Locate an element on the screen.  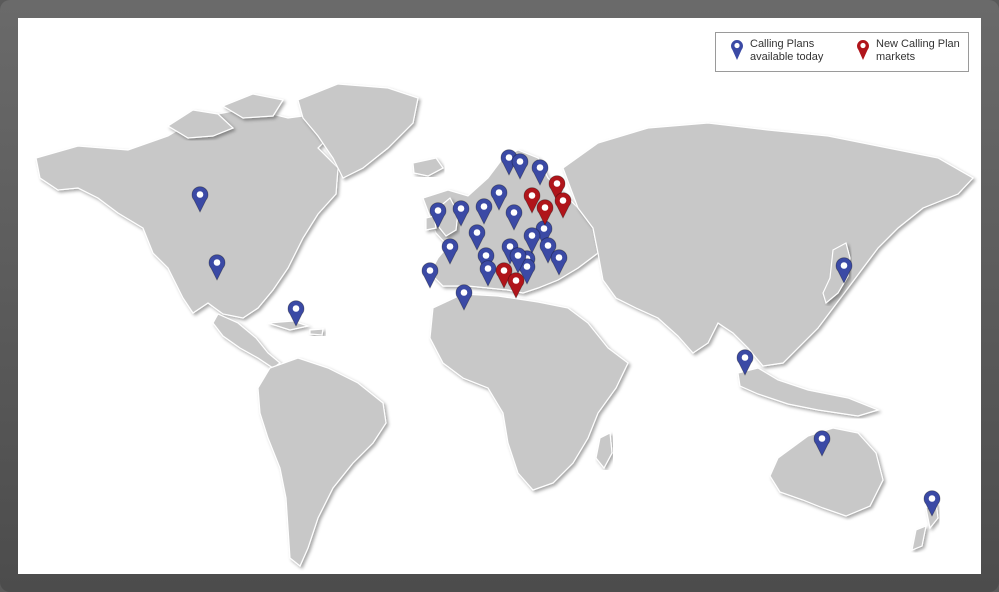
existing-market-pin-spain is located at coordinates (464, 297).